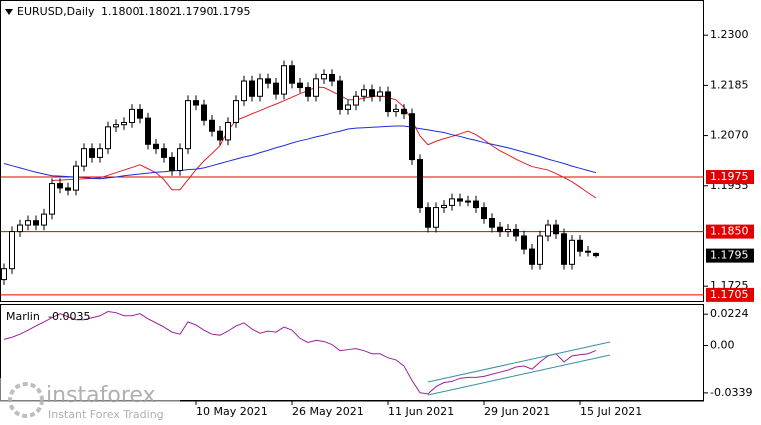 The image size is (761, 425). What do you see at coordinates (729, 135) in the screenshot?
I see `y-tick-label: 1.2070` at bounding box center [729, 135].